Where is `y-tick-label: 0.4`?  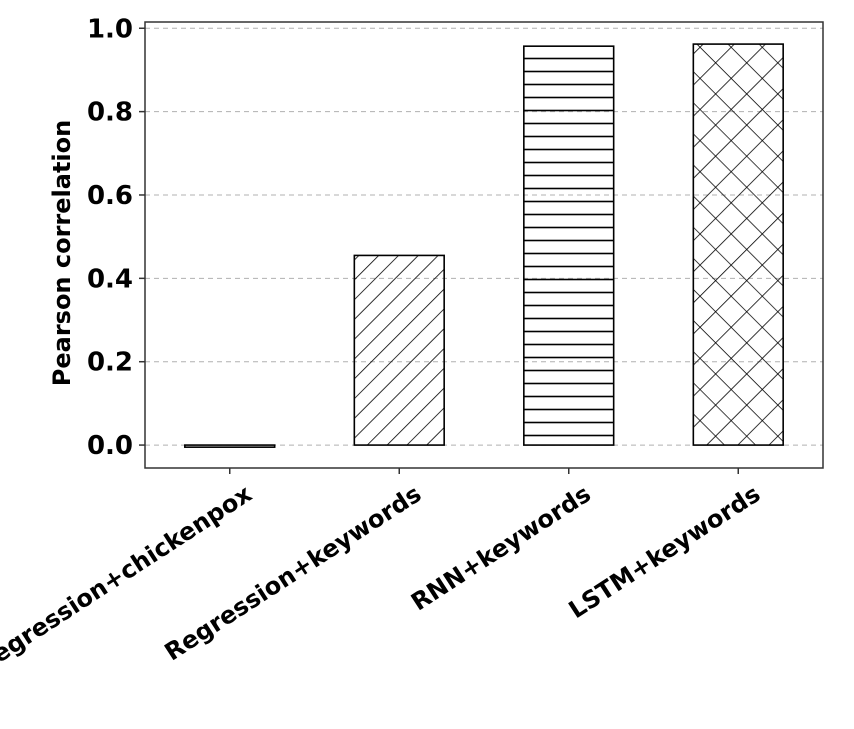
y-tick-label: 0.4 is located at coordinates (110, 279).